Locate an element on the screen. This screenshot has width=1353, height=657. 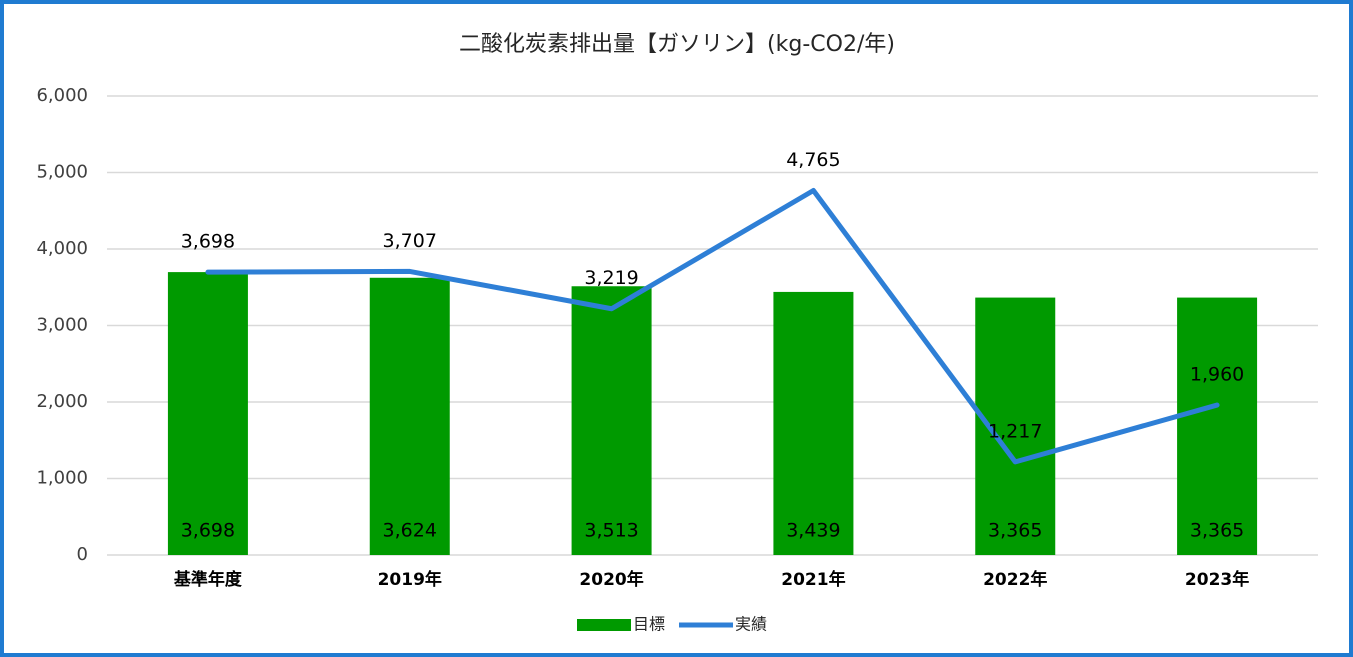
bar-value-label: 3,624 is located at coordinates (410, 531).